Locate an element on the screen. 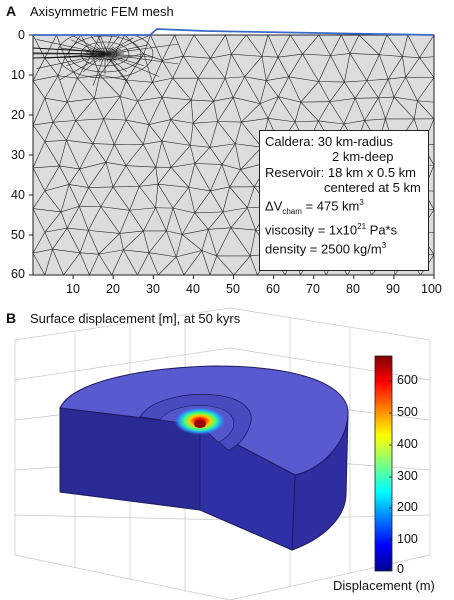 The image size is (454, 600). volume-change-sub: cham is located at coordinates (292, 212).